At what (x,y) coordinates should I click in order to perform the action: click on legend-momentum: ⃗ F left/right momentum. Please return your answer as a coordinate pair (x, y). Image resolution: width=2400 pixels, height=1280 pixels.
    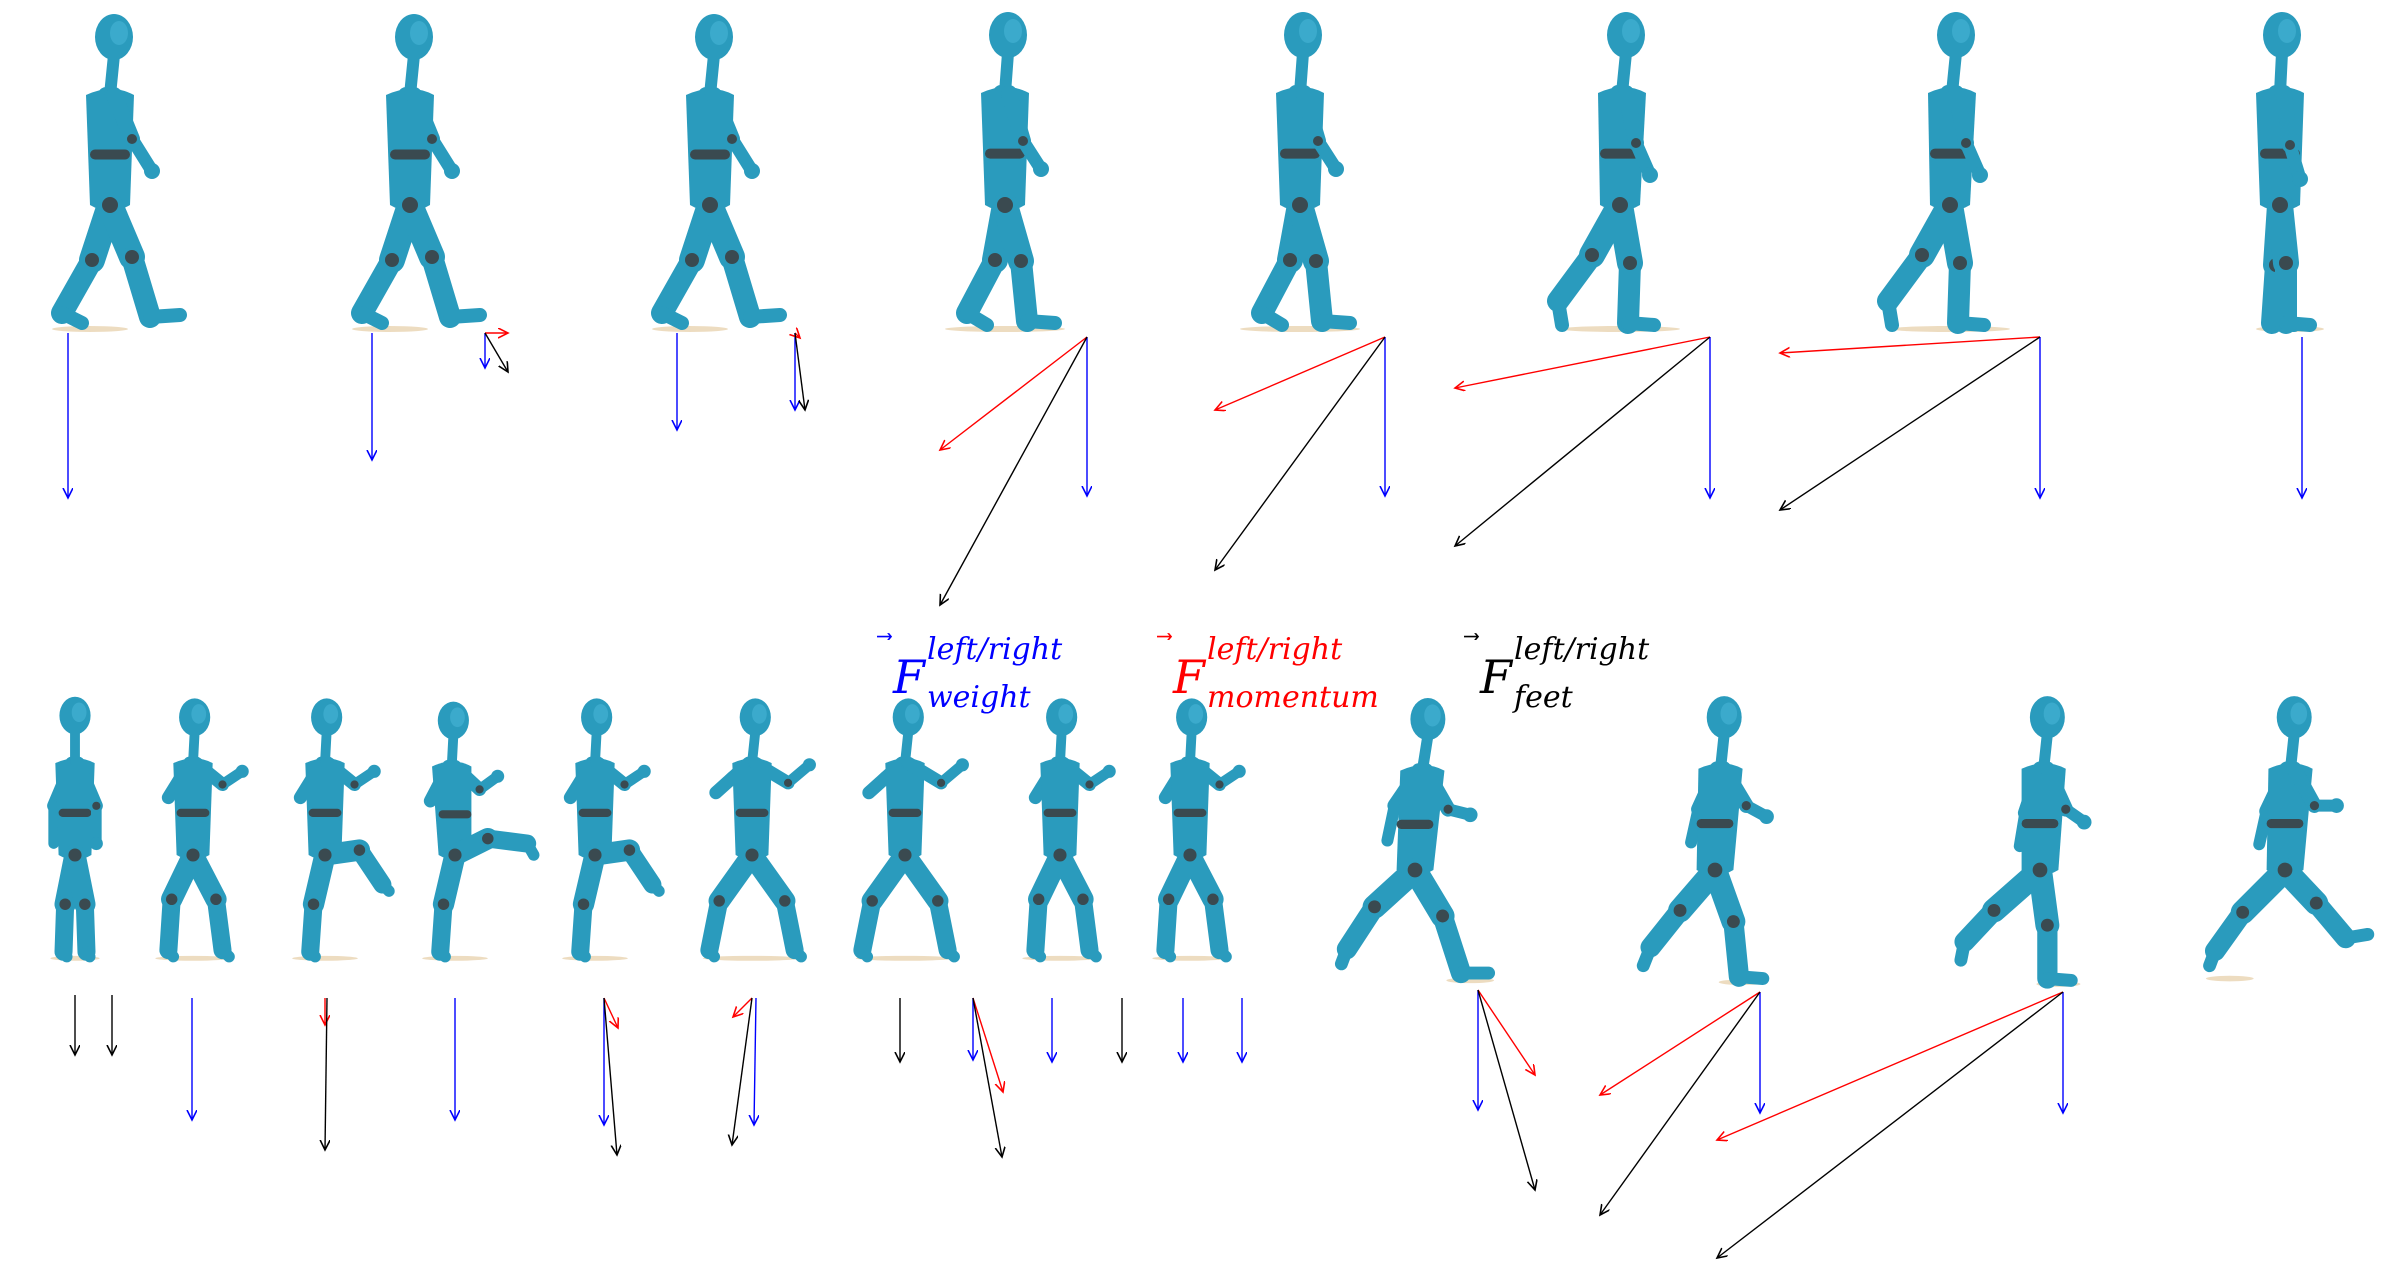
    Looking at the image, I should click on (1276, 673).